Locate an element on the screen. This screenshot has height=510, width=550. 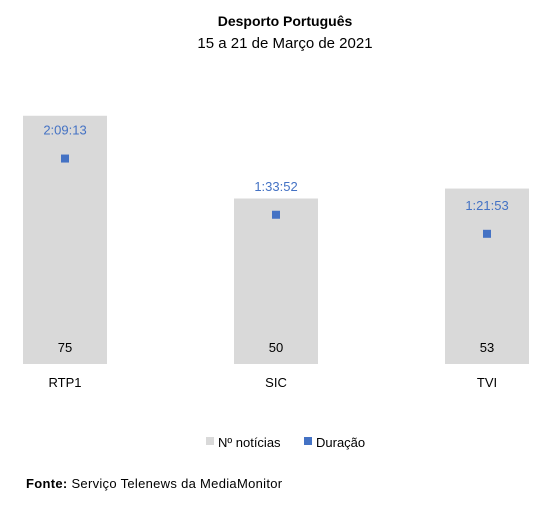
source-label: Fonte: is located at coordinates (47, 483).